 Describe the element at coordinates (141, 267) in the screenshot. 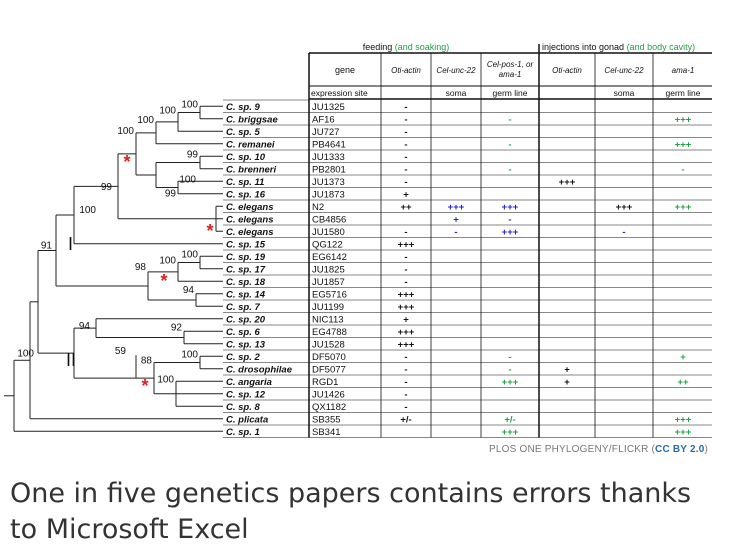

I see `bootstrap-value: 98` at that location.